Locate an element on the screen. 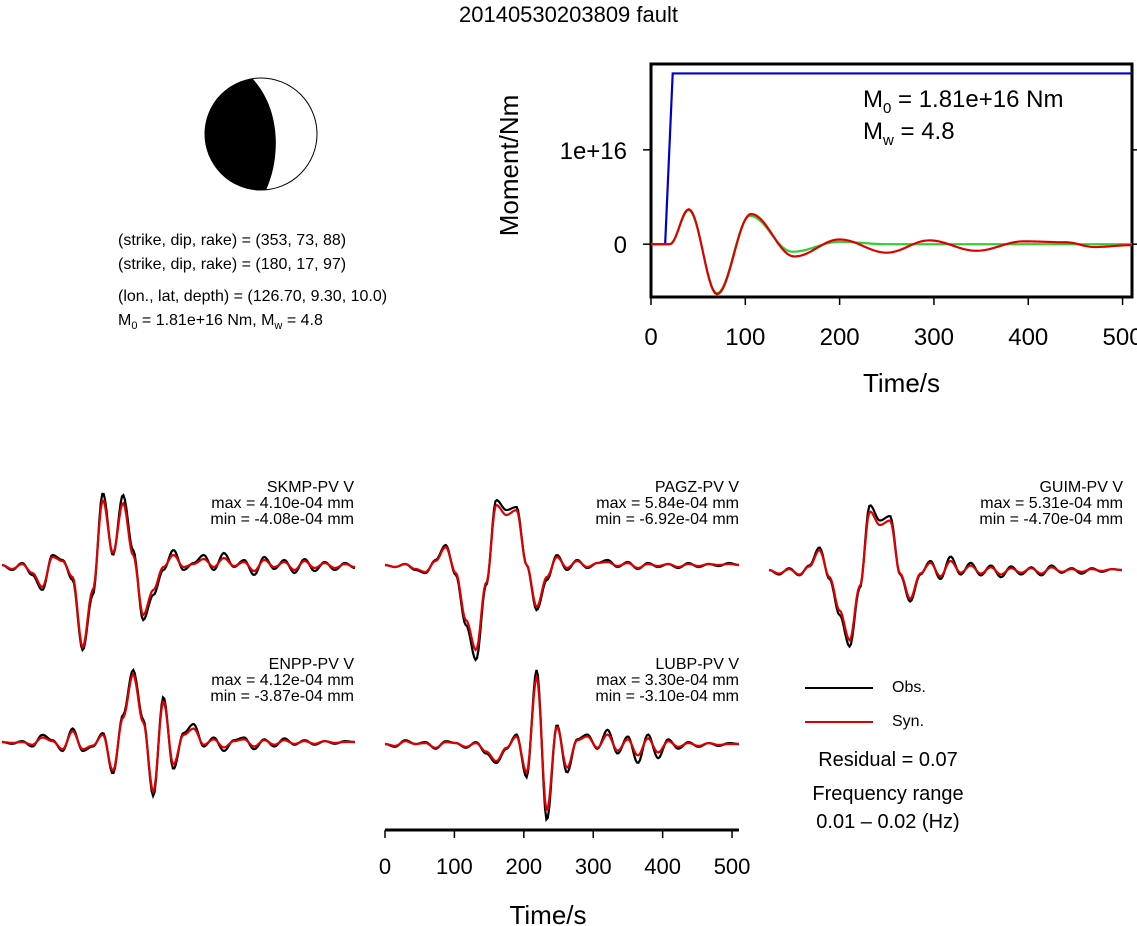 This screenshot has height=926, width=1137. waveform-x-tick-label: 100 is located at coordinates (454, 866).